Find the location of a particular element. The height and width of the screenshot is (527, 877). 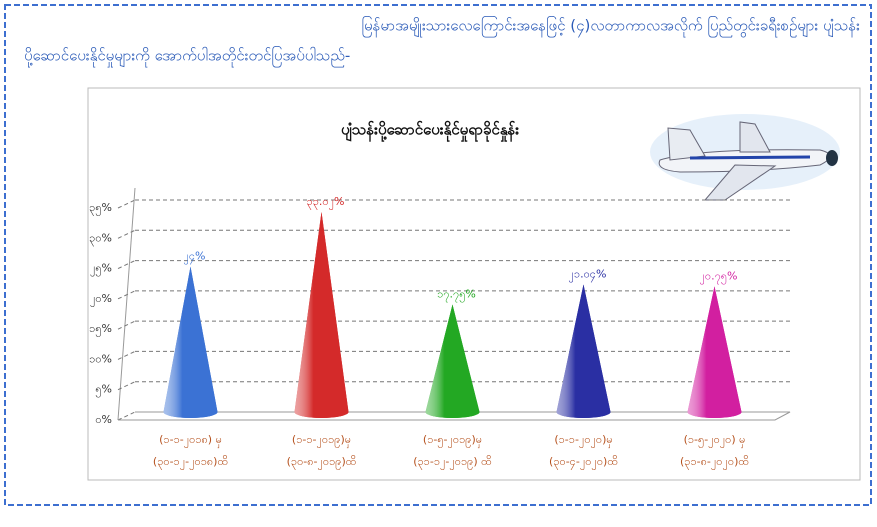

value-label: ၂၀.၇၅% is located at coordinates (719, 276).